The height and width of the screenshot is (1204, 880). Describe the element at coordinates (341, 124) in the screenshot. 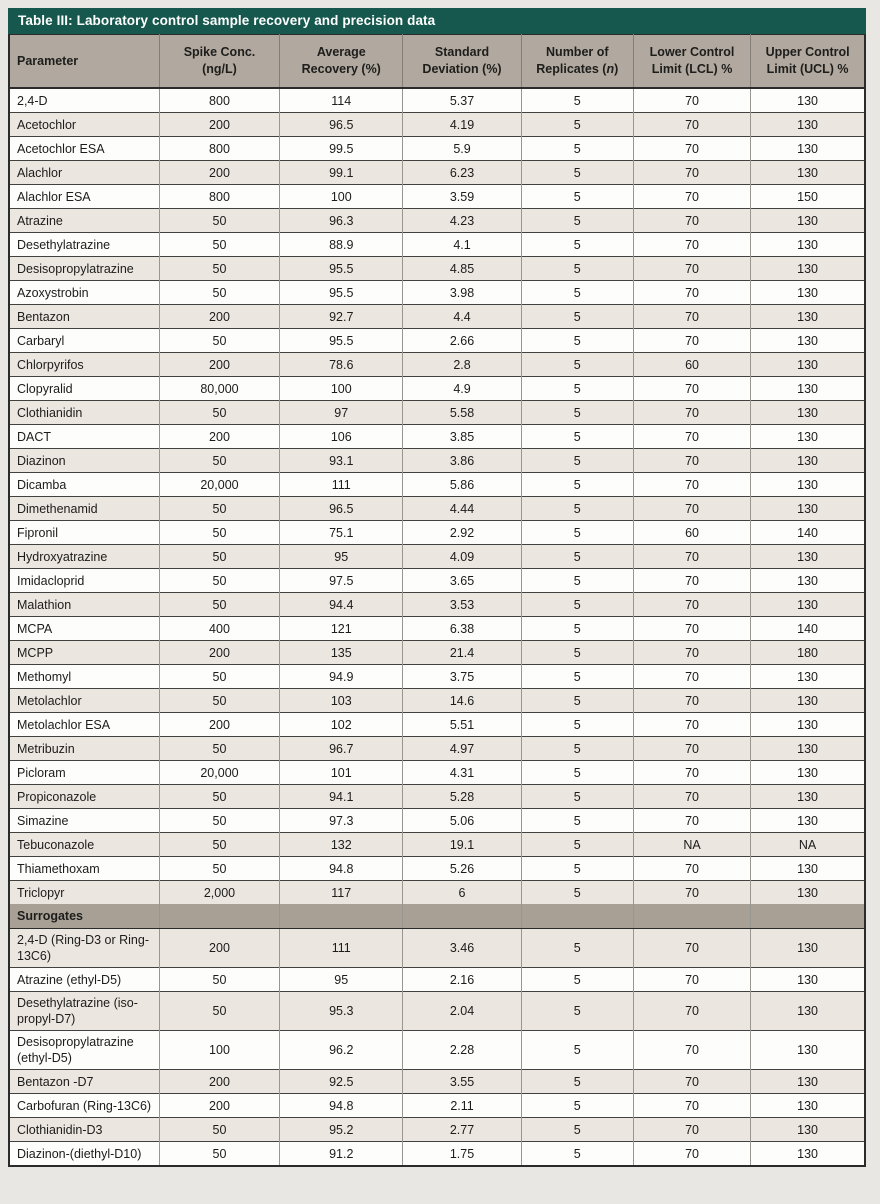

I see `value-cell: 96.5` at that location.